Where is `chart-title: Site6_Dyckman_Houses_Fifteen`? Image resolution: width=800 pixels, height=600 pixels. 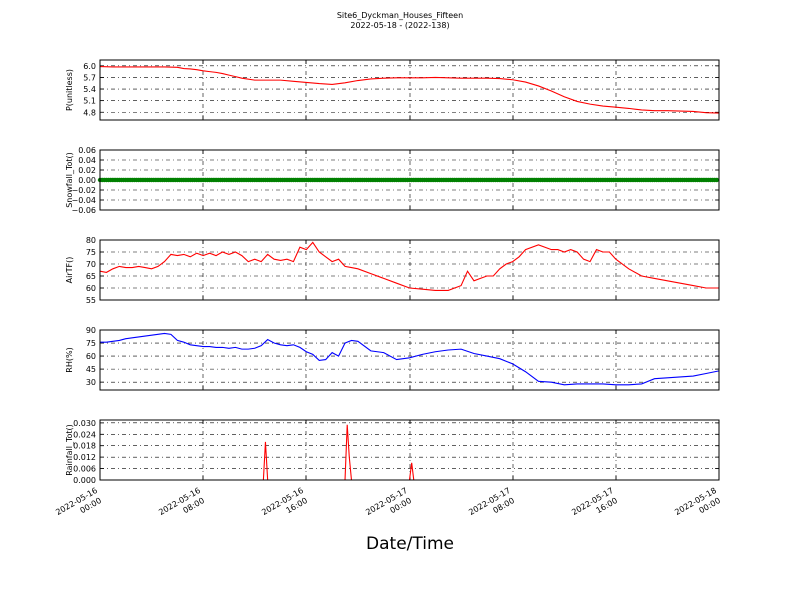 chart-title: Site6_Dyckman_Houses_Fifteen is located at coordinates (400, 15).